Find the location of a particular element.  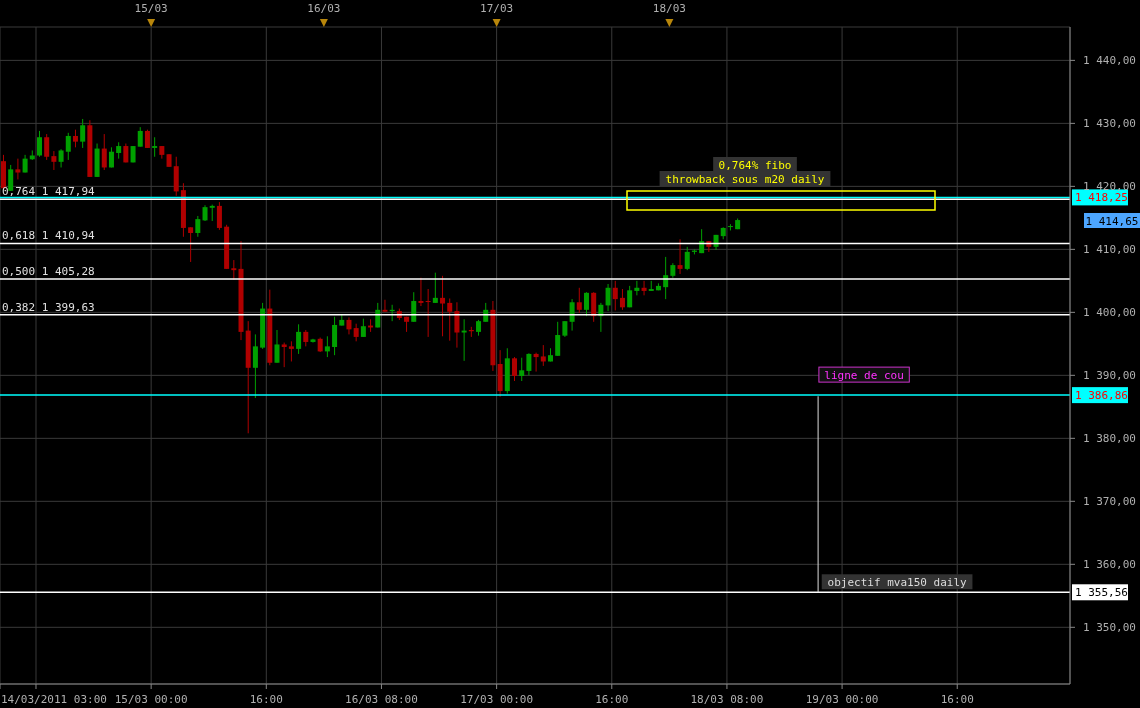

ref-line-label: 0,618 1 410,94 is located at coordinates (49, 236).